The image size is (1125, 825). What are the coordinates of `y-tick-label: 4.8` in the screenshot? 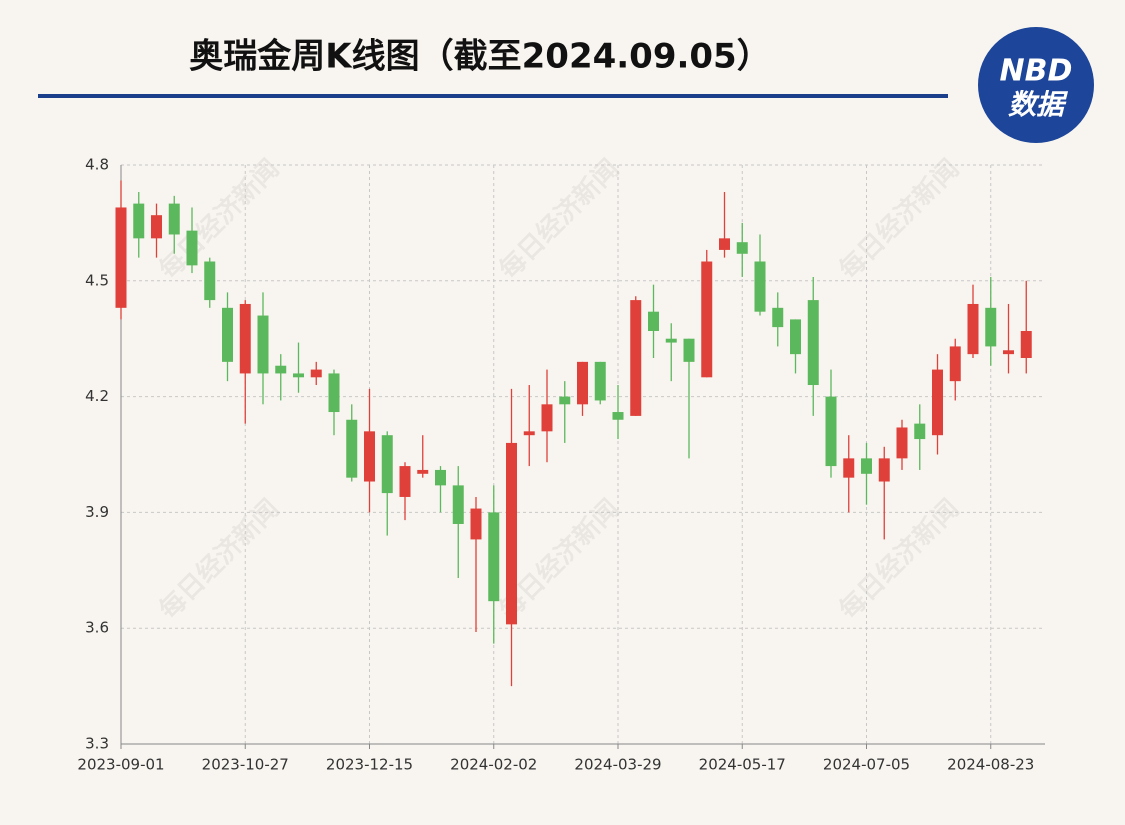 It's located at (97, 165).